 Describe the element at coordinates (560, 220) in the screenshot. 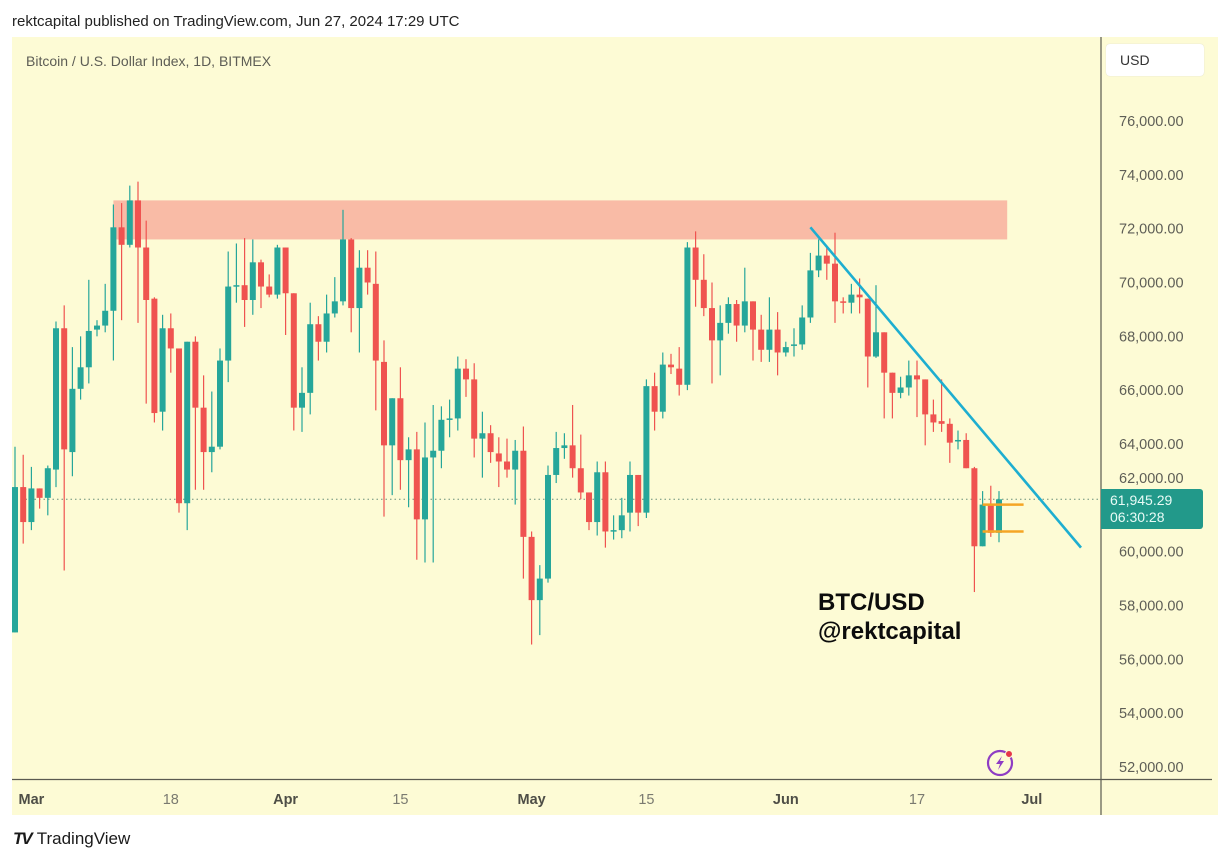

I see `resistance-zone` at that location.